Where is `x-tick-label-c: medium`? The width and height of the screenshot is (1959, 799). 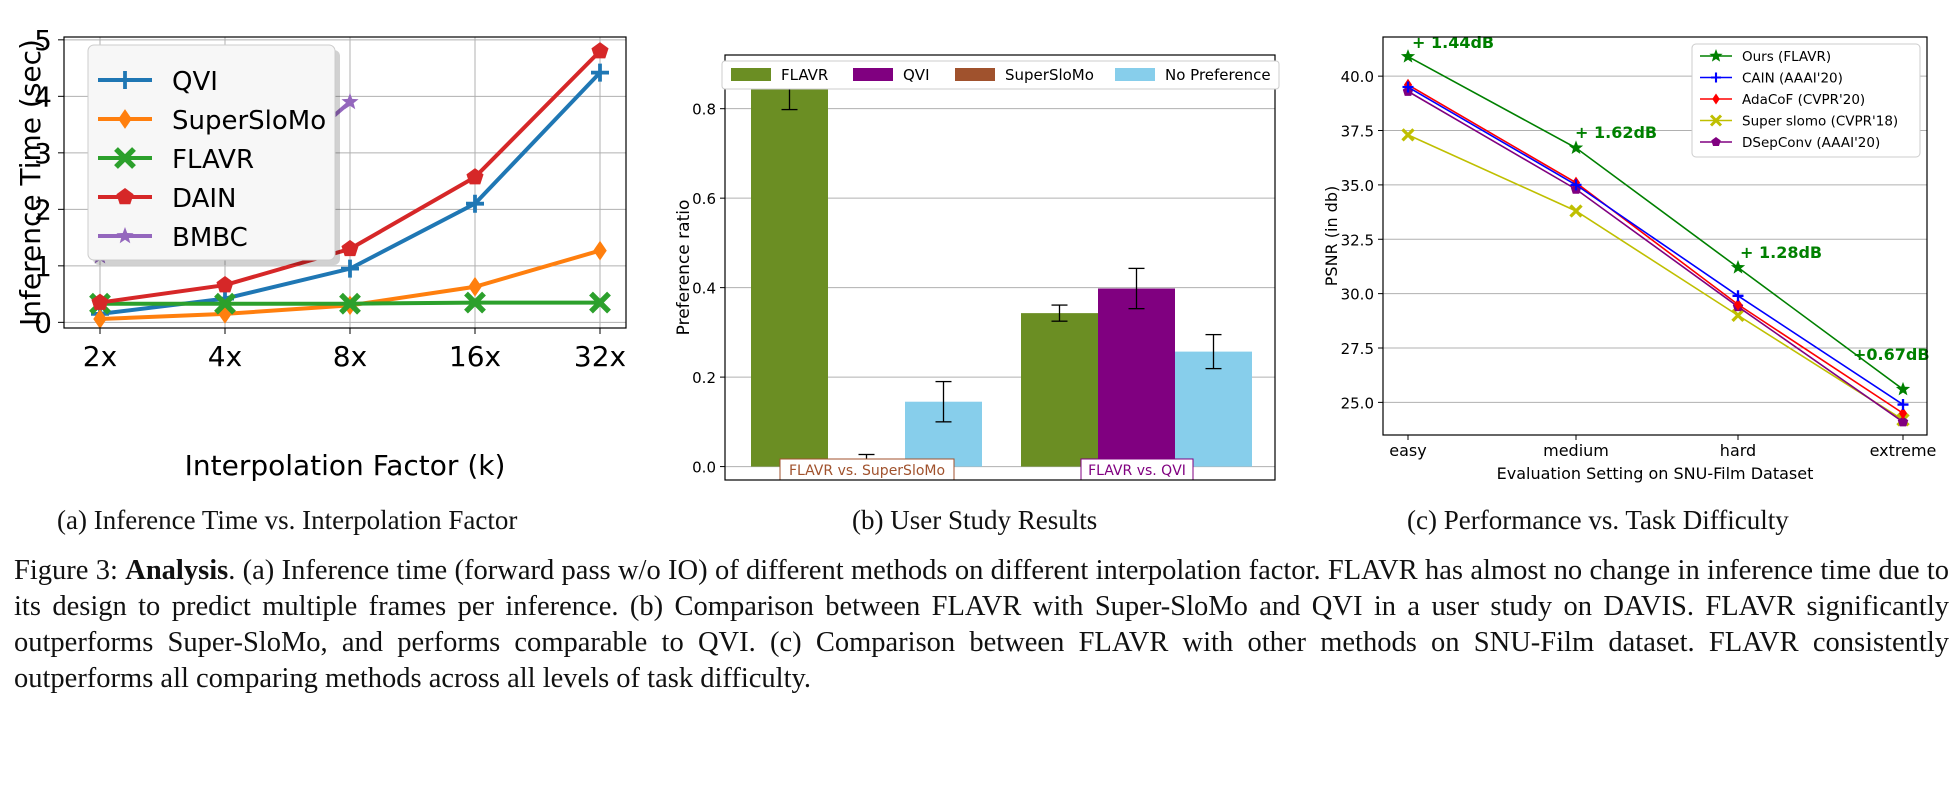
x-tick-label-c: medium is located at coordinates (1576, 450).